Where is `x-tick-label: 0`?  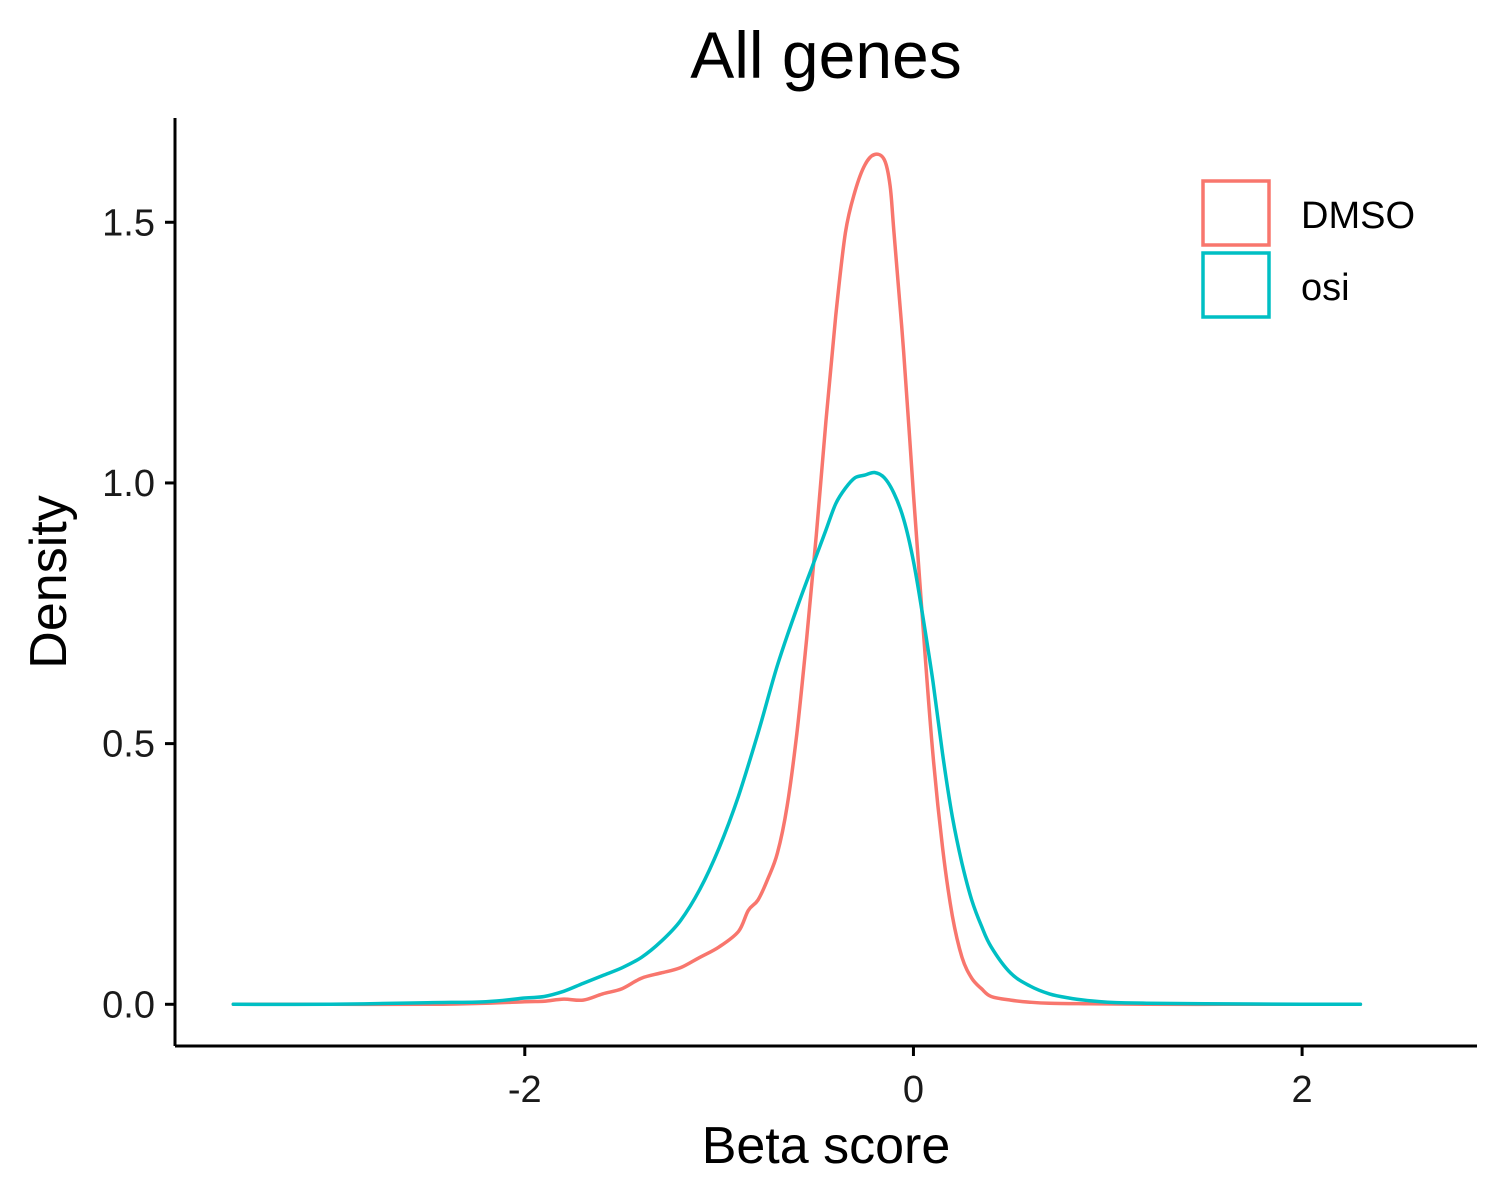 x-tick-label: 0 is located at coordinates (913, 1090).